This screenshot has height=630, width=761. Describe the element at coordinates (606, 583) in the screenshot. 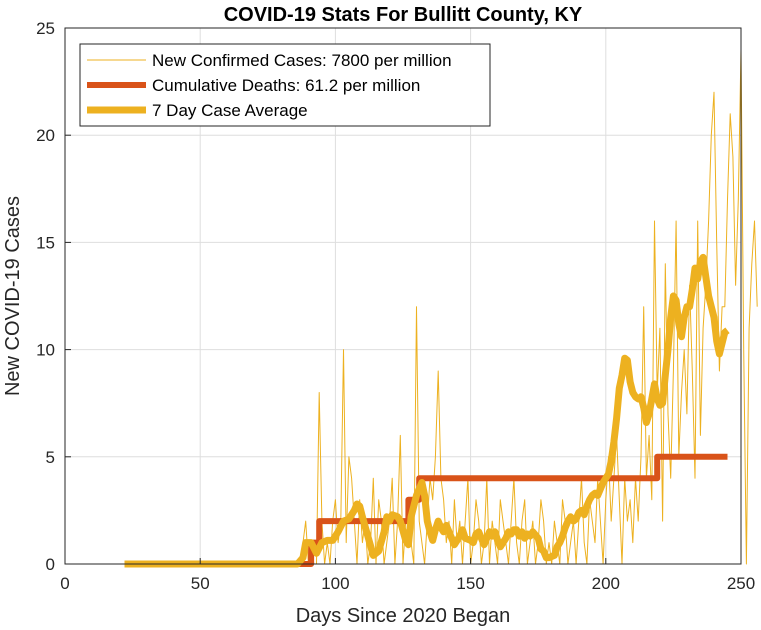

I see `x-tick-label: 200` at that location.